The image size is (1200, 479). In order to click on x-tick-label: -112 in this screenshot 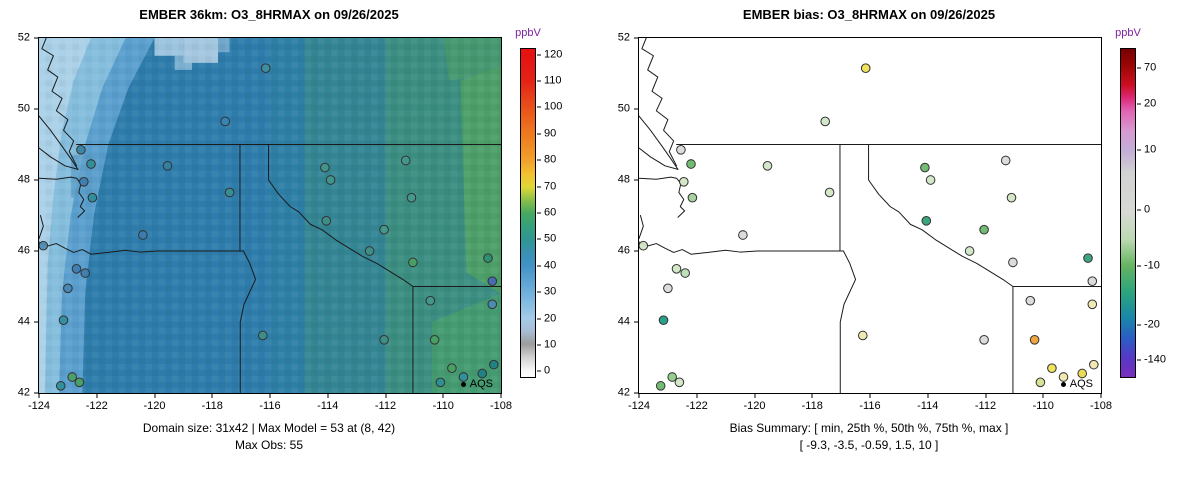, I will do `click(385, 406)`.